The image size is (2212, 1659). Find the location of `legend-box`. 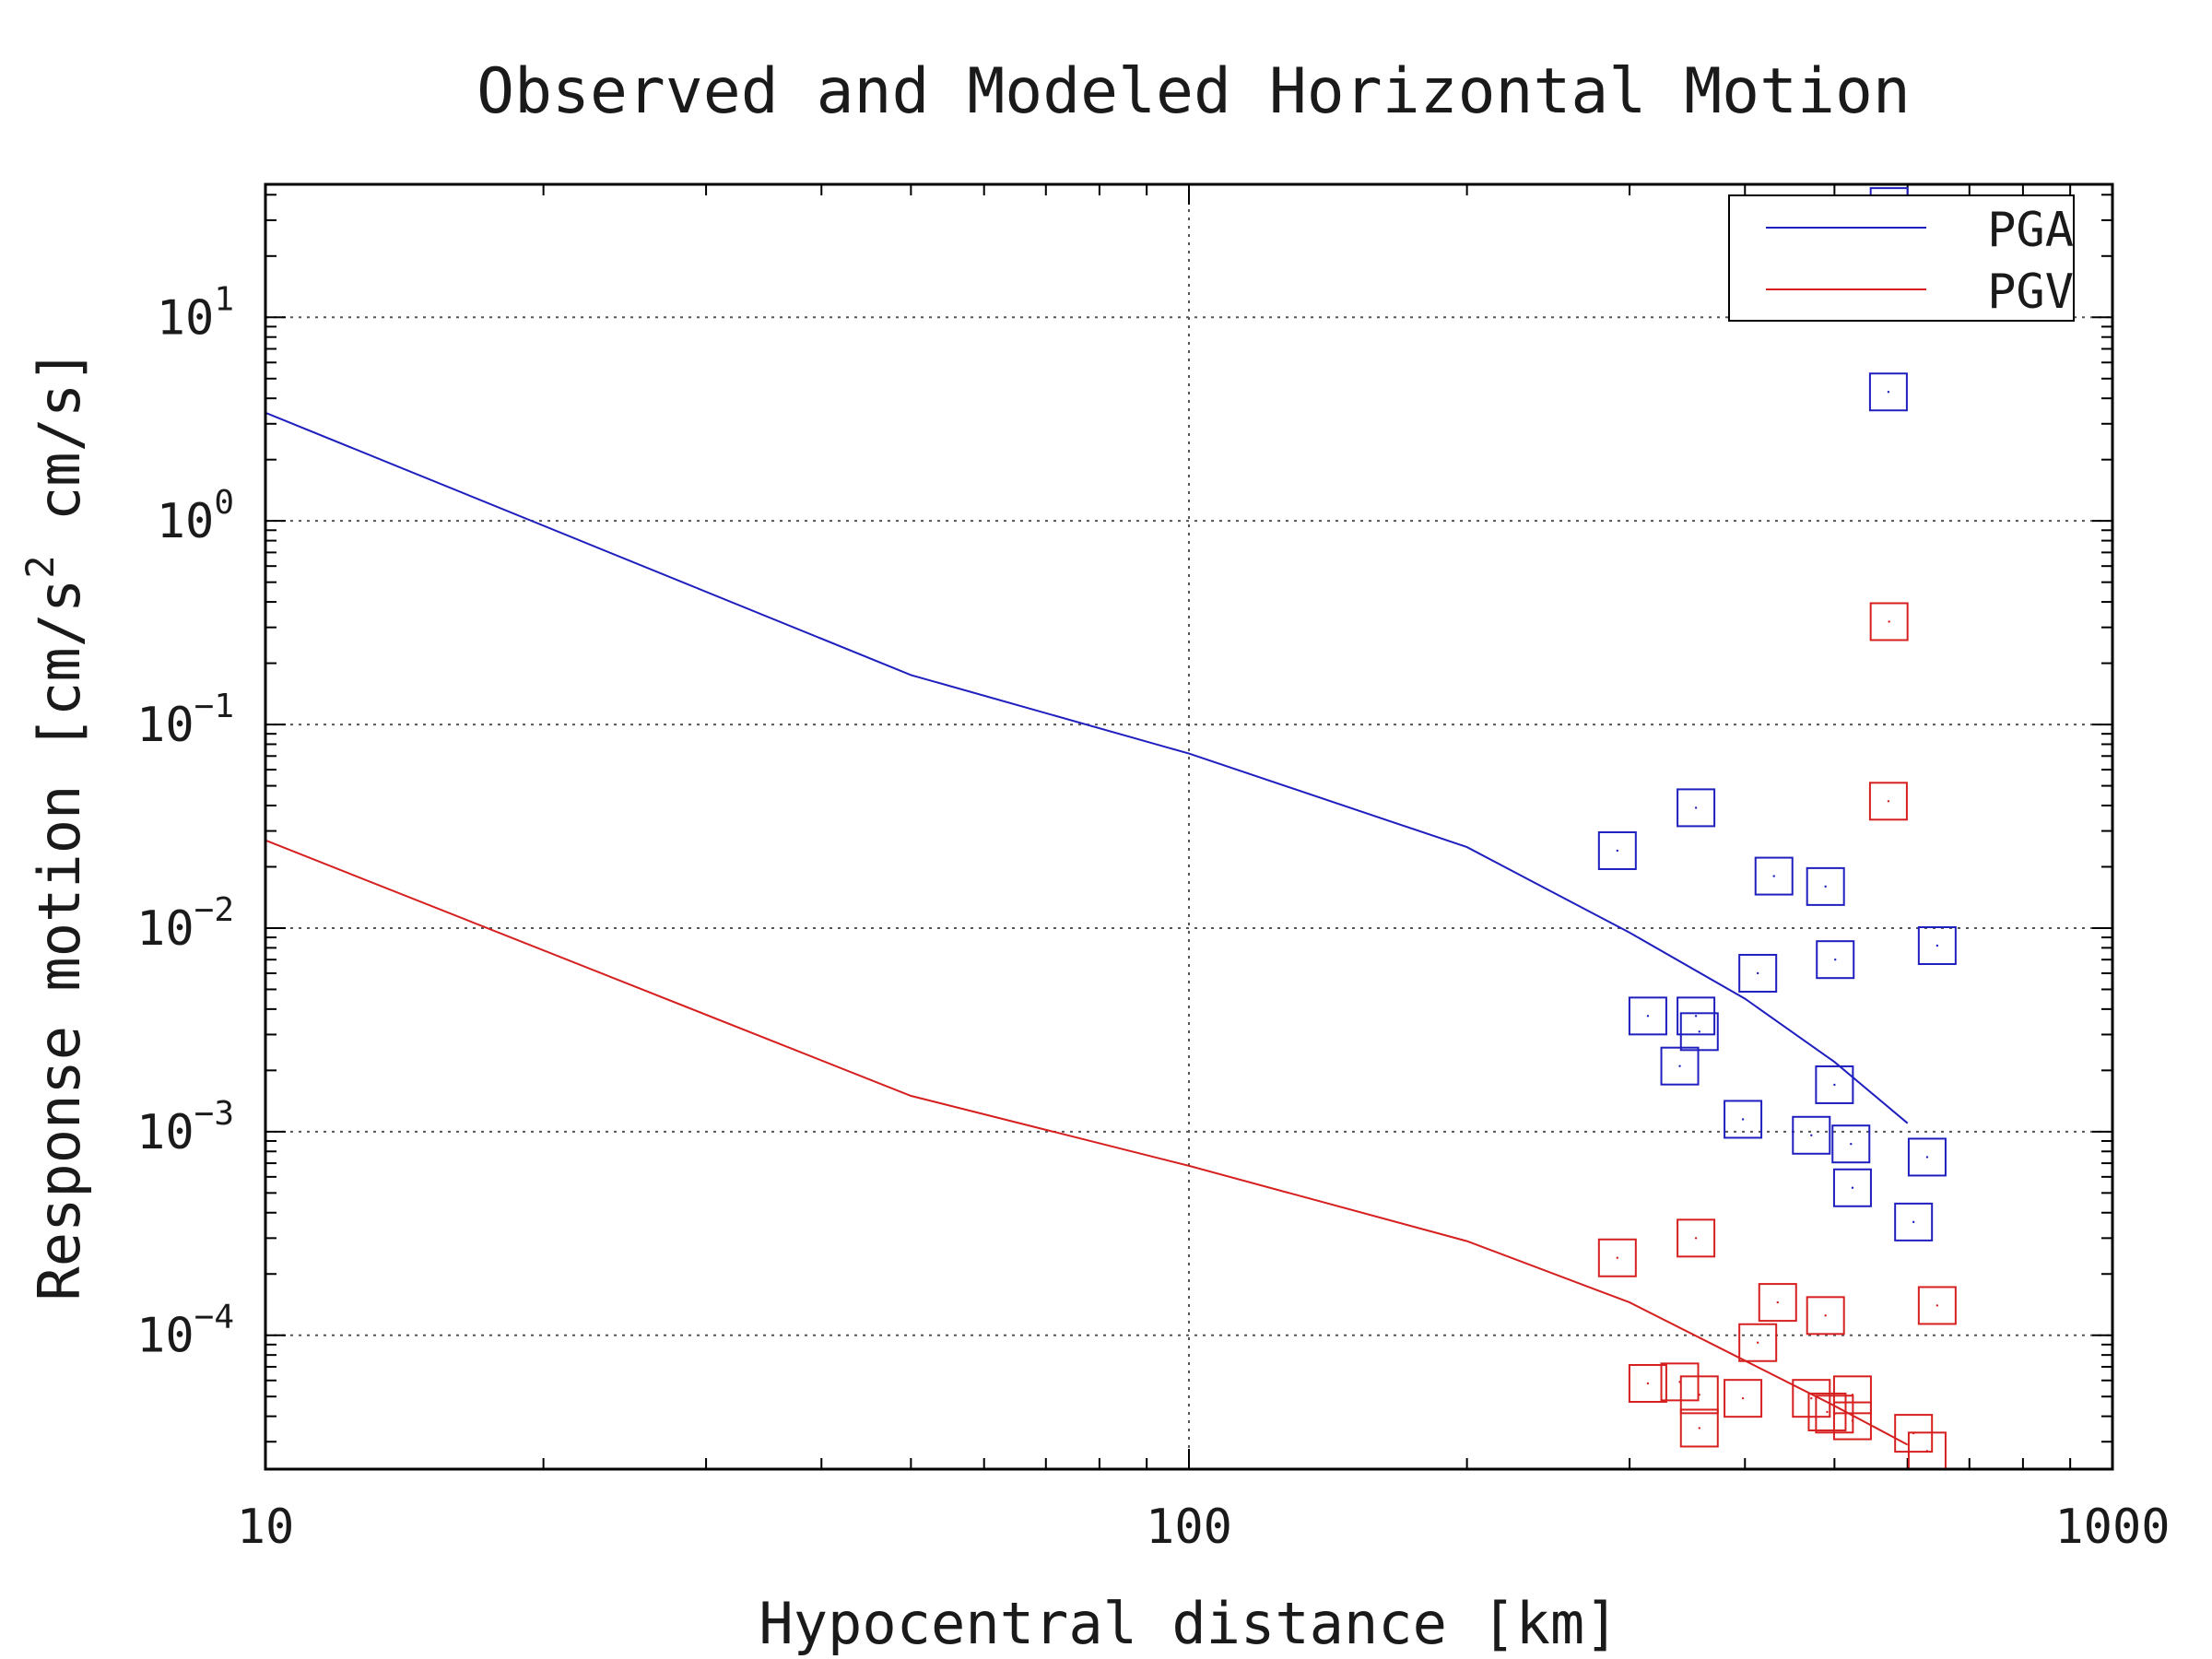

legend-box is located at coordinates (1901, 258).